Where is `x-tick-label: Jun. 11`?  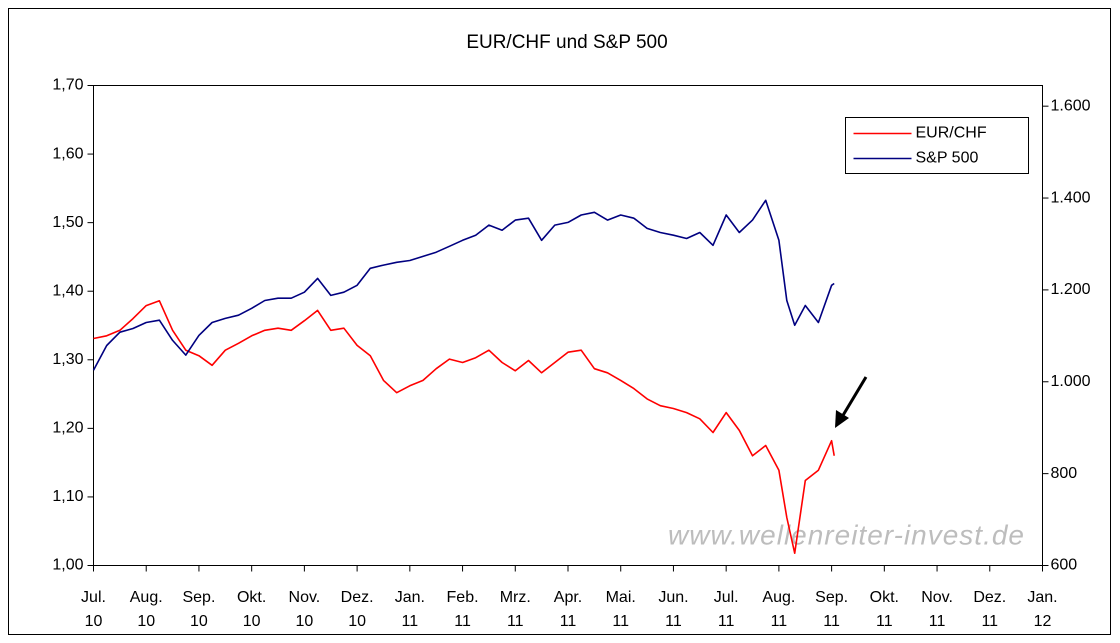
x-tick-label: Jun. 11 is located at coordinates (673, 609).